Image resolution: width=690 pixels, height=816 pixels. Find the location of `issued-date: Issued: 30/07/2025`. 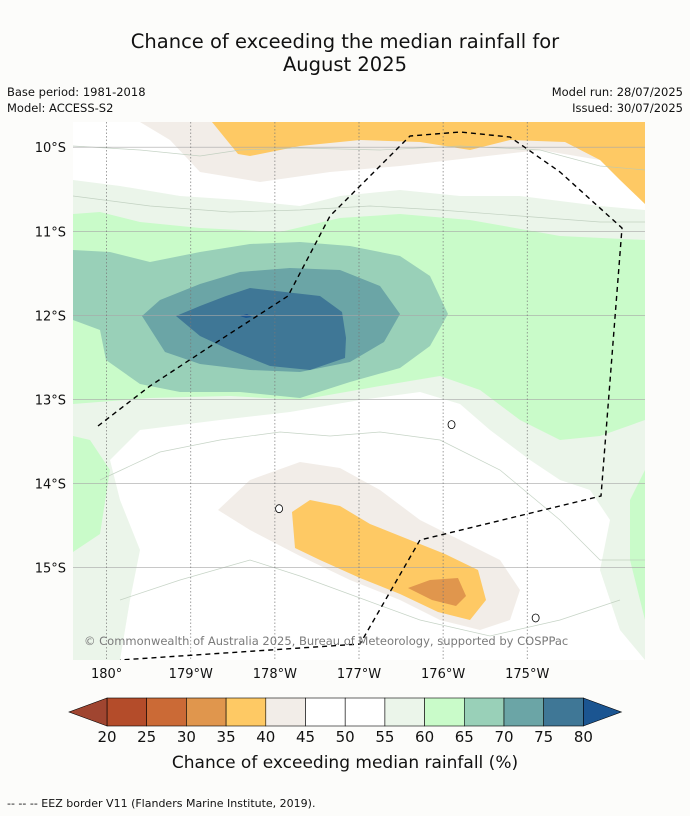

issued-date: Issued: 30/07/2025 is located at coordinates (627, 108).